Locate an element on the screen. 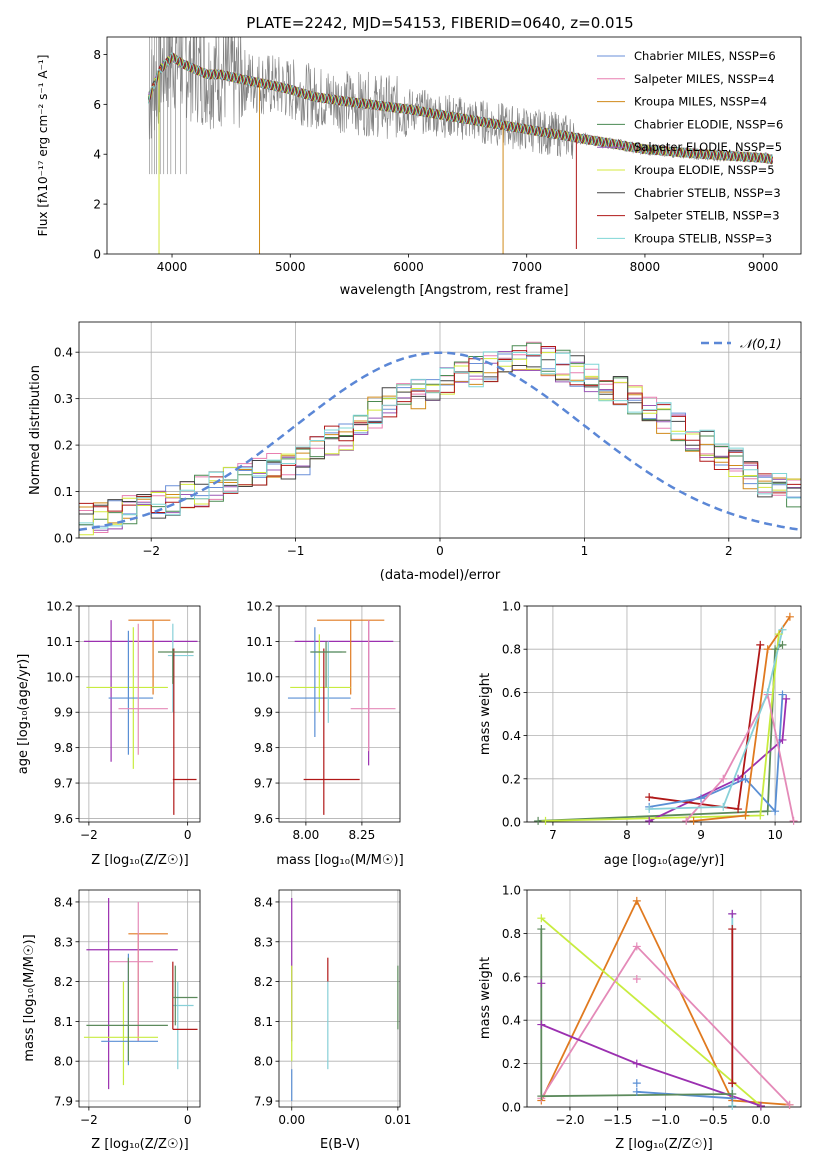  legend-entry: Kroupa MILES, NSSP=4 is located at coordinates (700, 102).